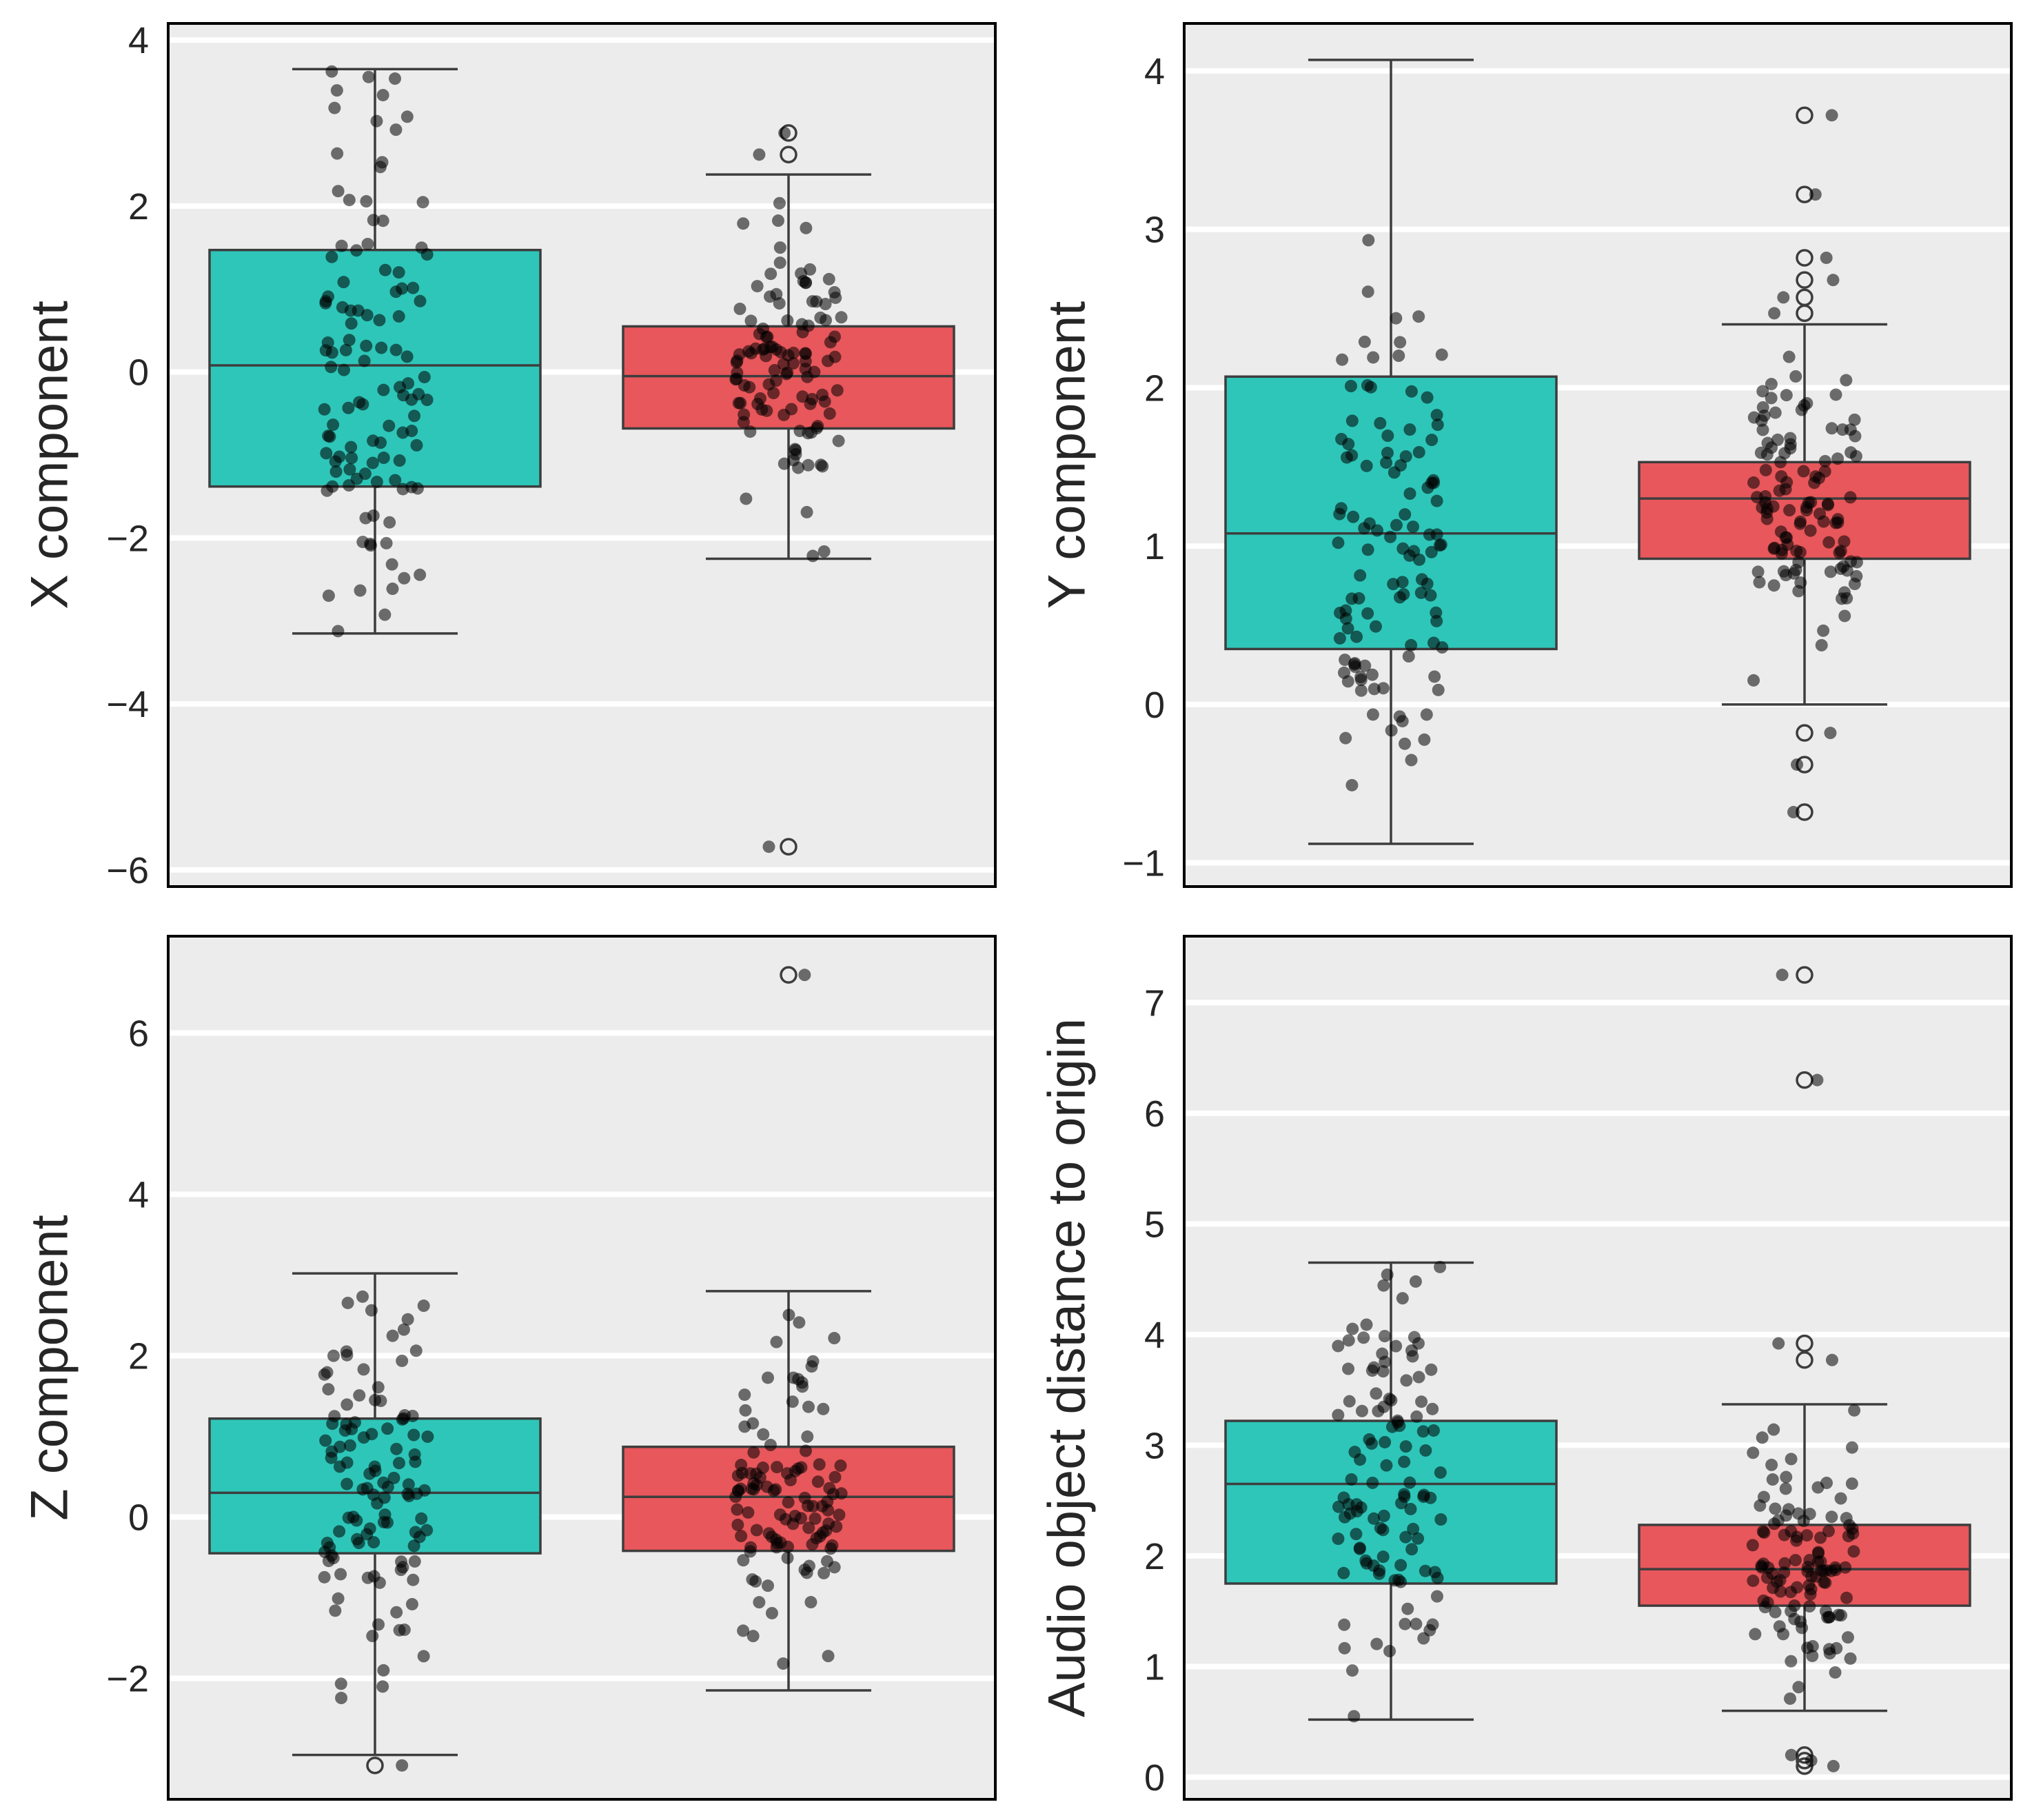 This screenshot has height=1820, width=2032. I want to click on y-axis-label: Z component, so click(50, 1368).